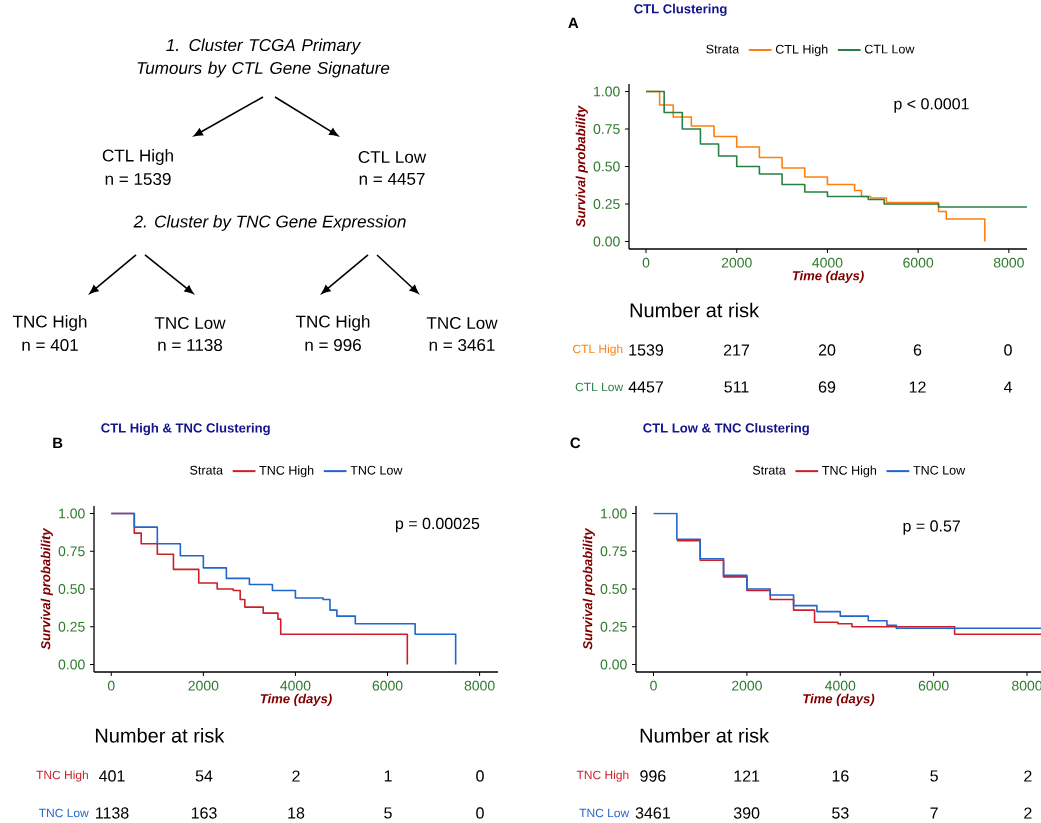 This screenshot has width=1041, height=823. Describe the element at coordinates (296, 813) in the screenshot. I see `text: 18` at that location.